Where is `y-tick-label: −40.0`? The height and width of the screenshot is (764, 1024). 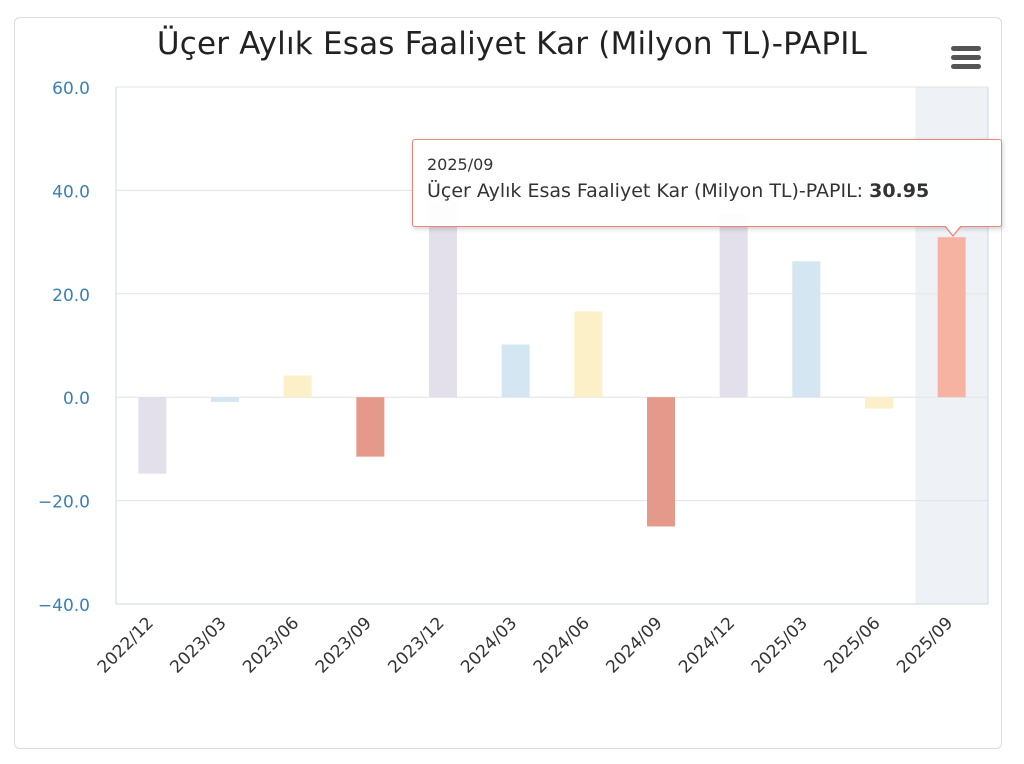
y-tick-label: −40.0 is located at coordinates (64, 606).